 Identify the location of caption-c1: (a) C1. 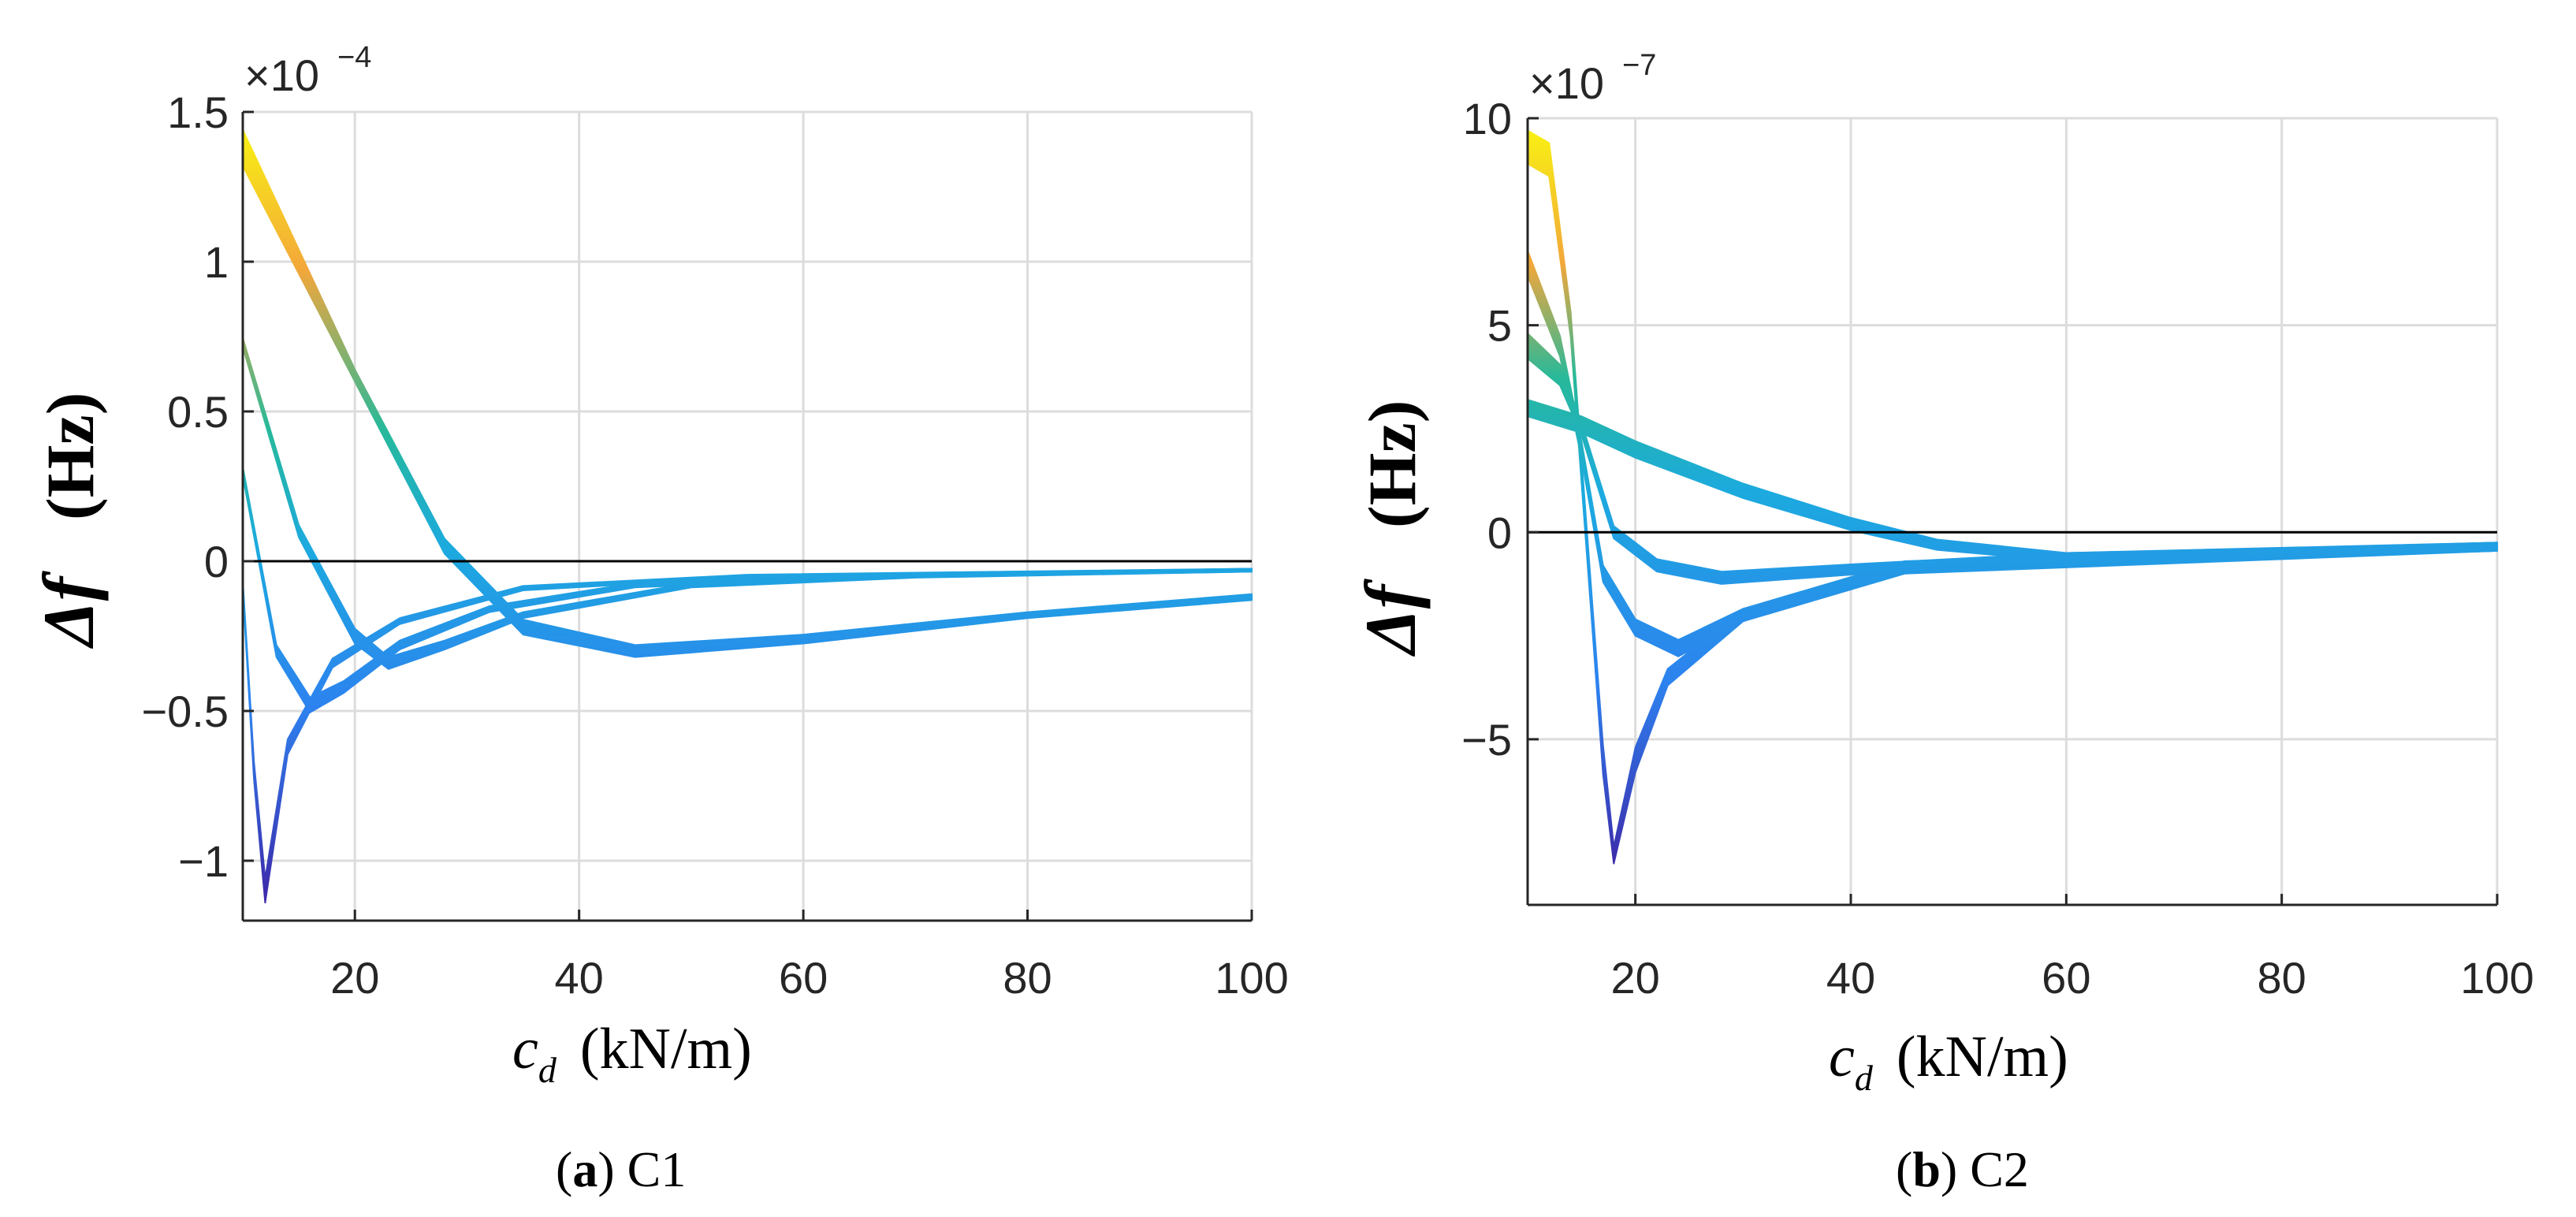
(621, 1169).